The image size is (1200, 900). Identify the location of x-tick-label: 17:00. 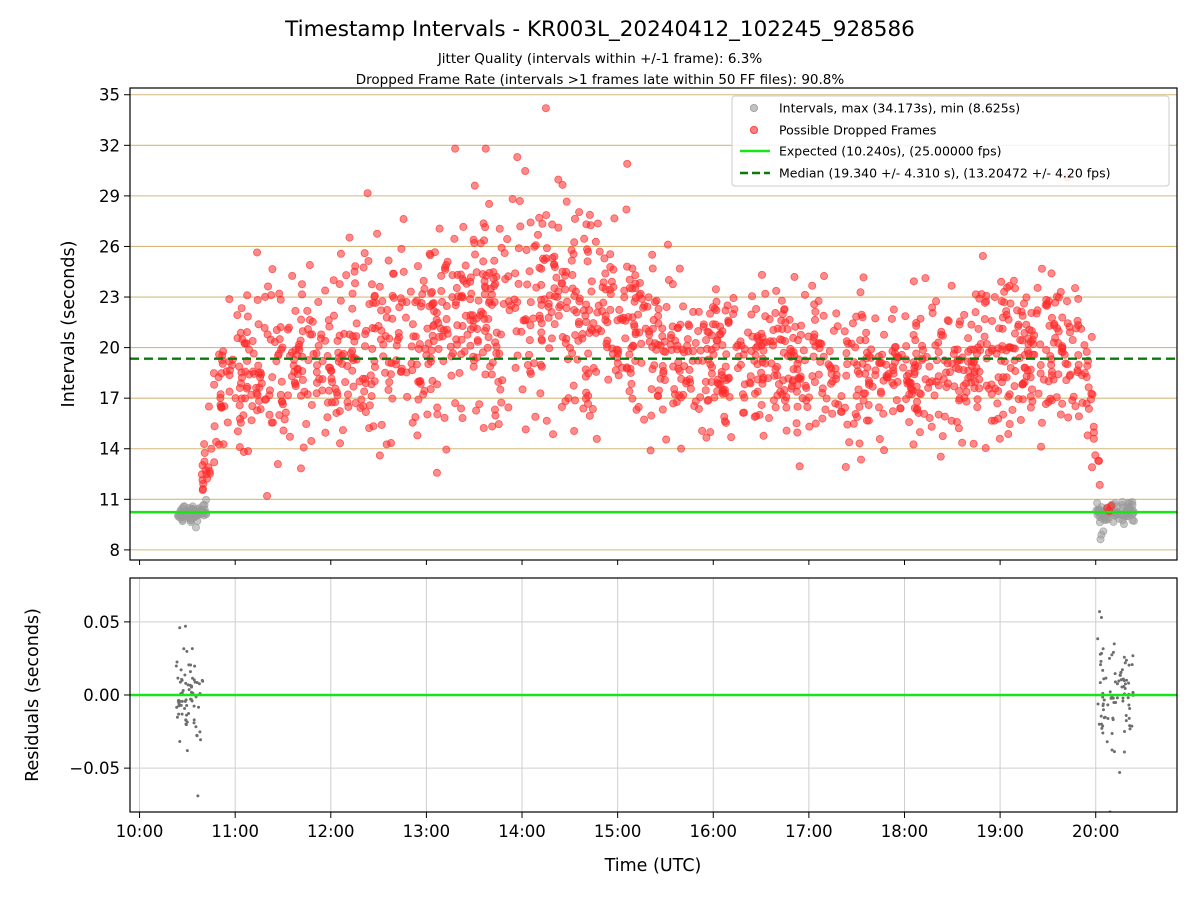
(809, 831).